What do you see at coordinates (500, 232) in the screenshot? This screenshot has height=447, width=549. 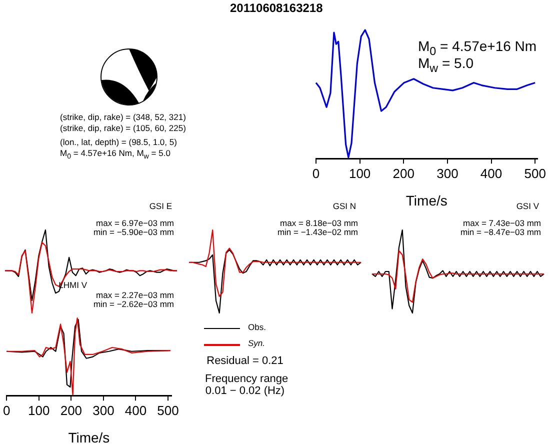 I see `annotation: min = −8.47e−03 mm` at bounding box center [500, 232].